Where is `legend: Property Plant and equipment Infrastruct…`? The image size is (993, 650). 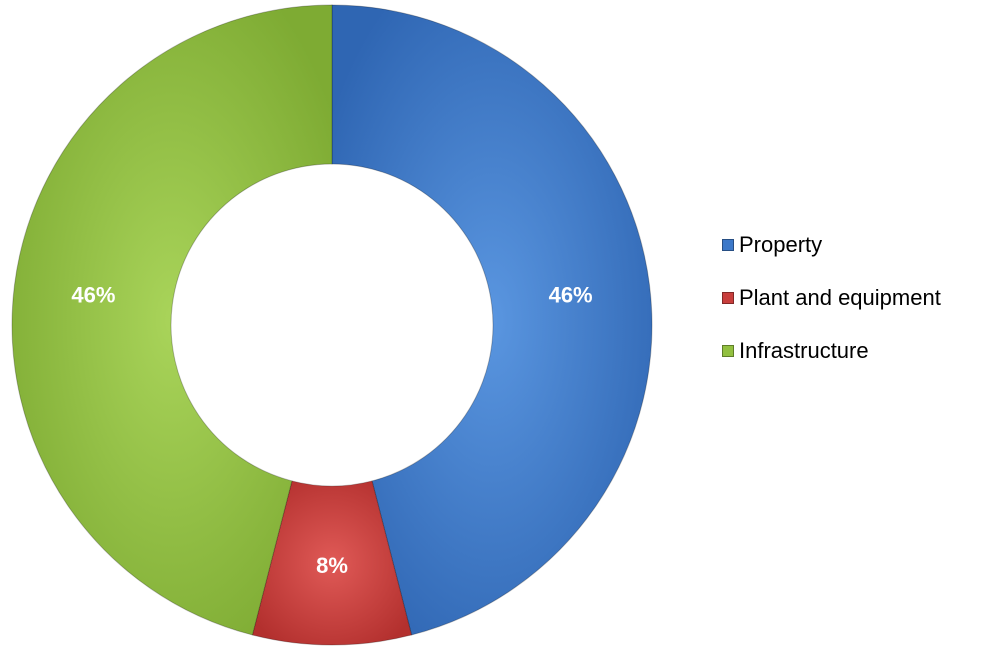
legend: Property Plant and equipment Infrastruct… is located at coordinates (831, 311).